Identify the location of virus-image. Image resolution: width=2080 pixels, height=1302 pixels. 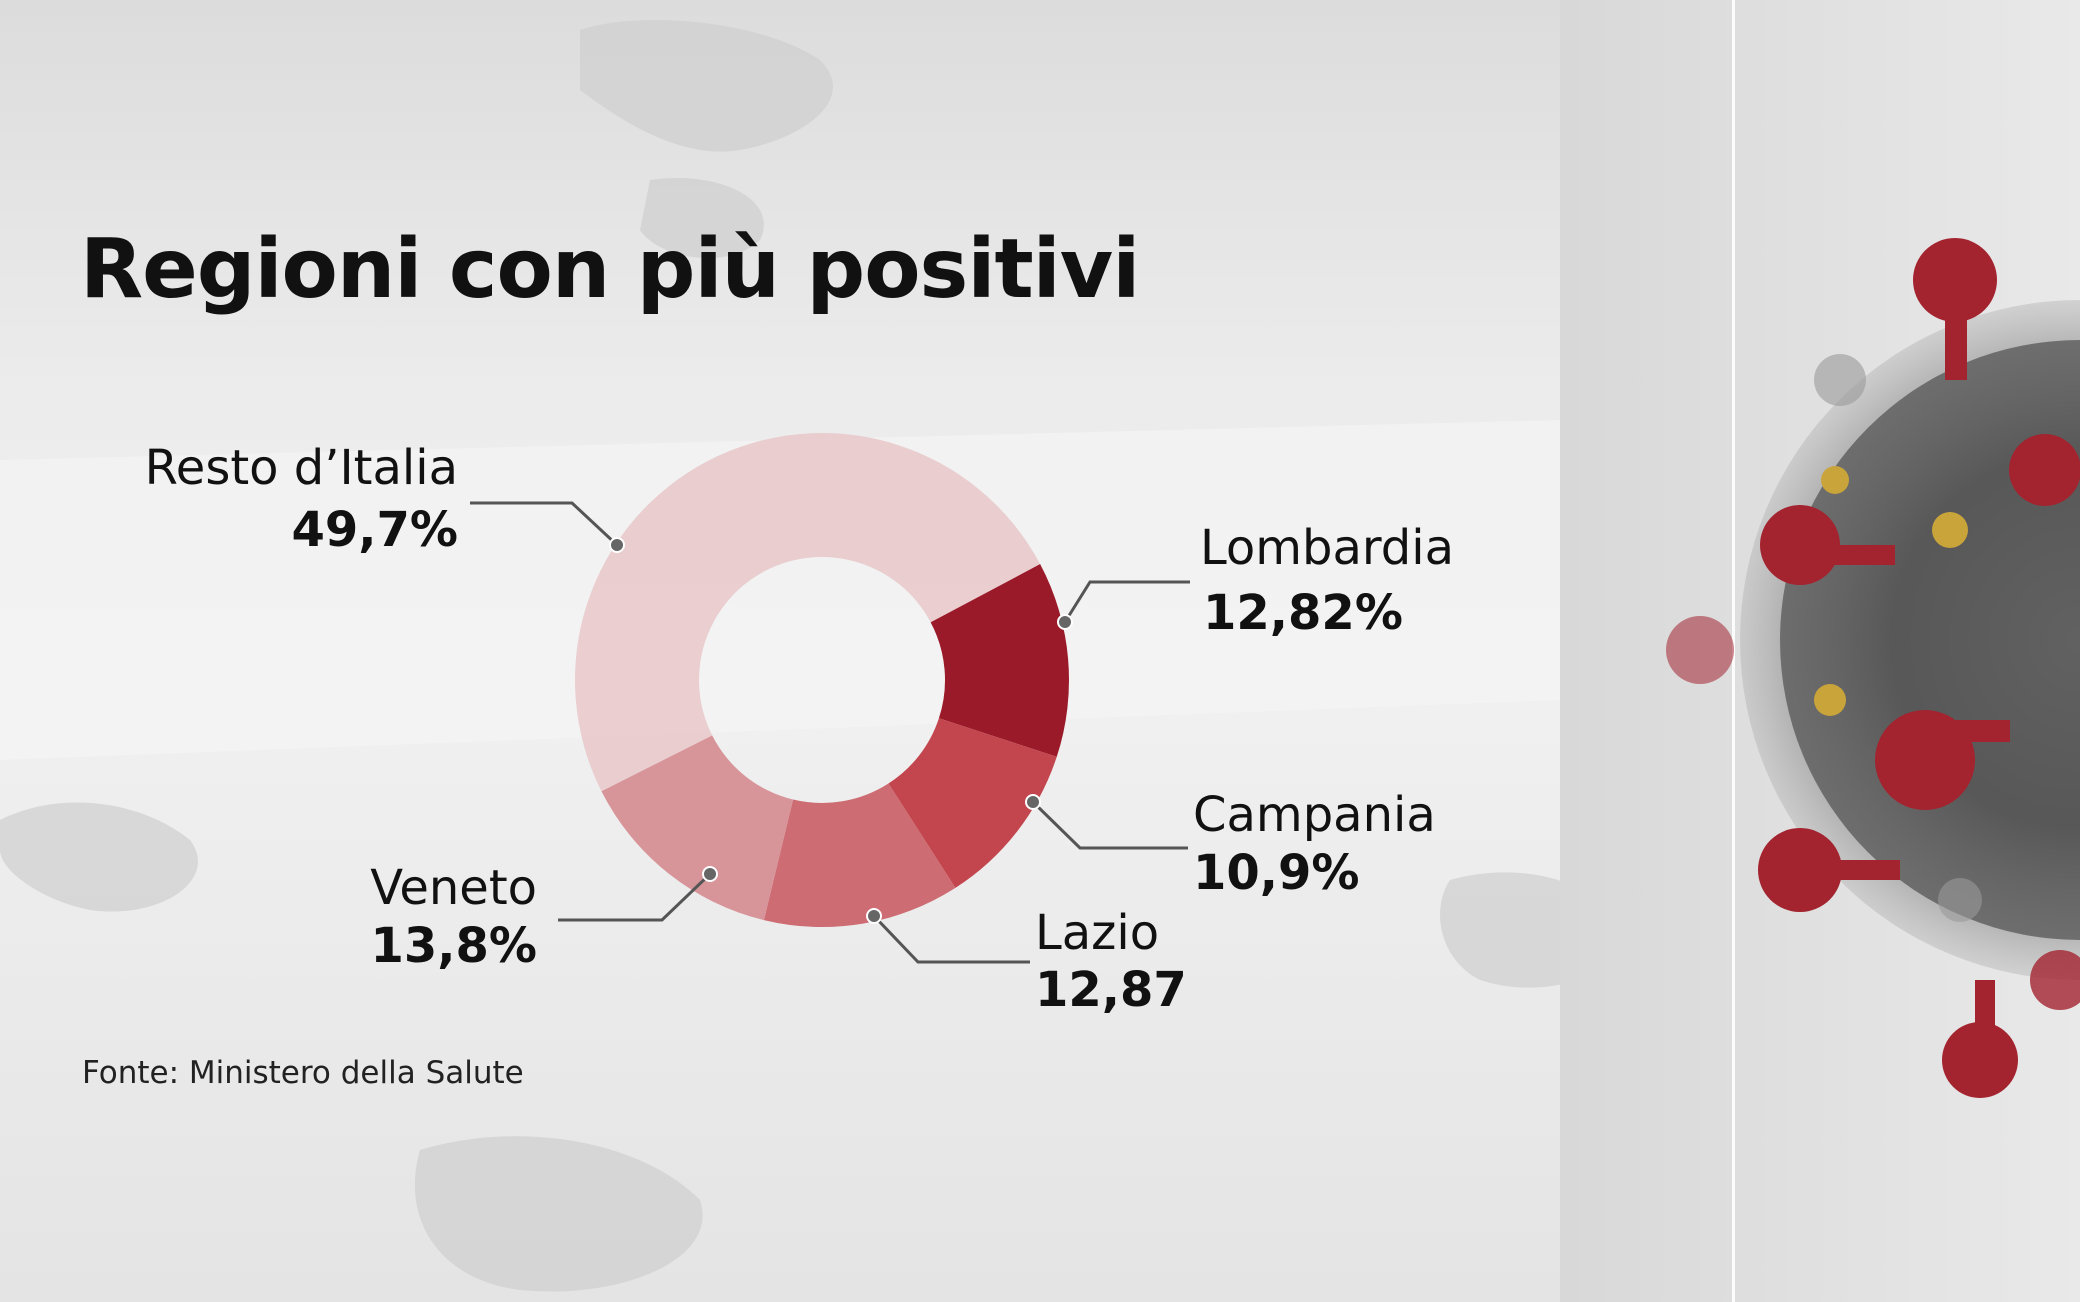
(1873, 668).